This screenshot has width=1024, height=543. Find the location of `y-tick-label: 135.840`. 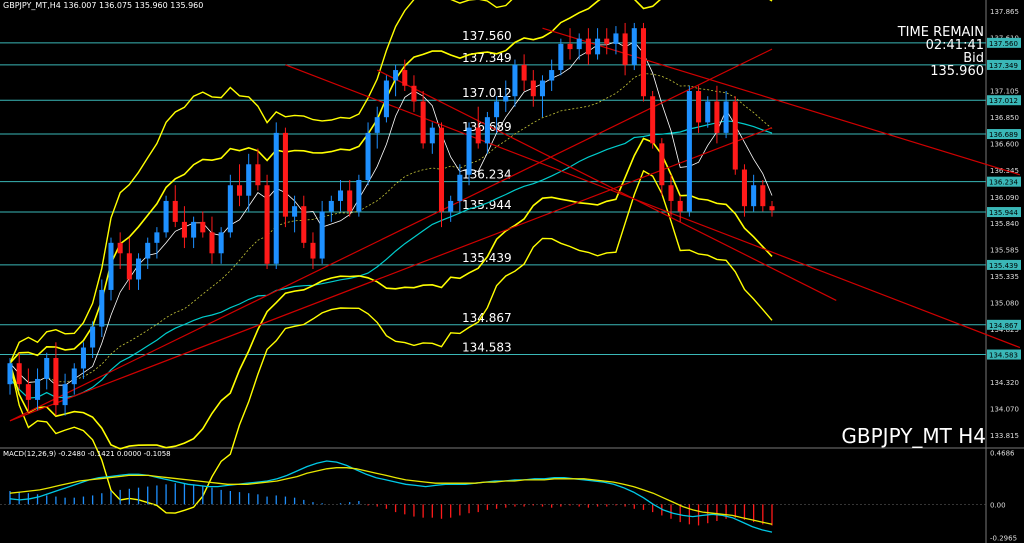

y-tick-label: 135.840 is located at coordinates (1004, 224).